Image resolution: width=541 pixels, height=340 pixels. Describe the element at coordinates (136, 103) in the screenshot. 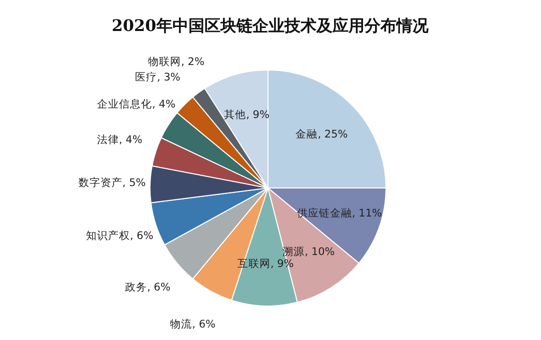

I see `slice-label: 企业信息化, 4%` at that location.